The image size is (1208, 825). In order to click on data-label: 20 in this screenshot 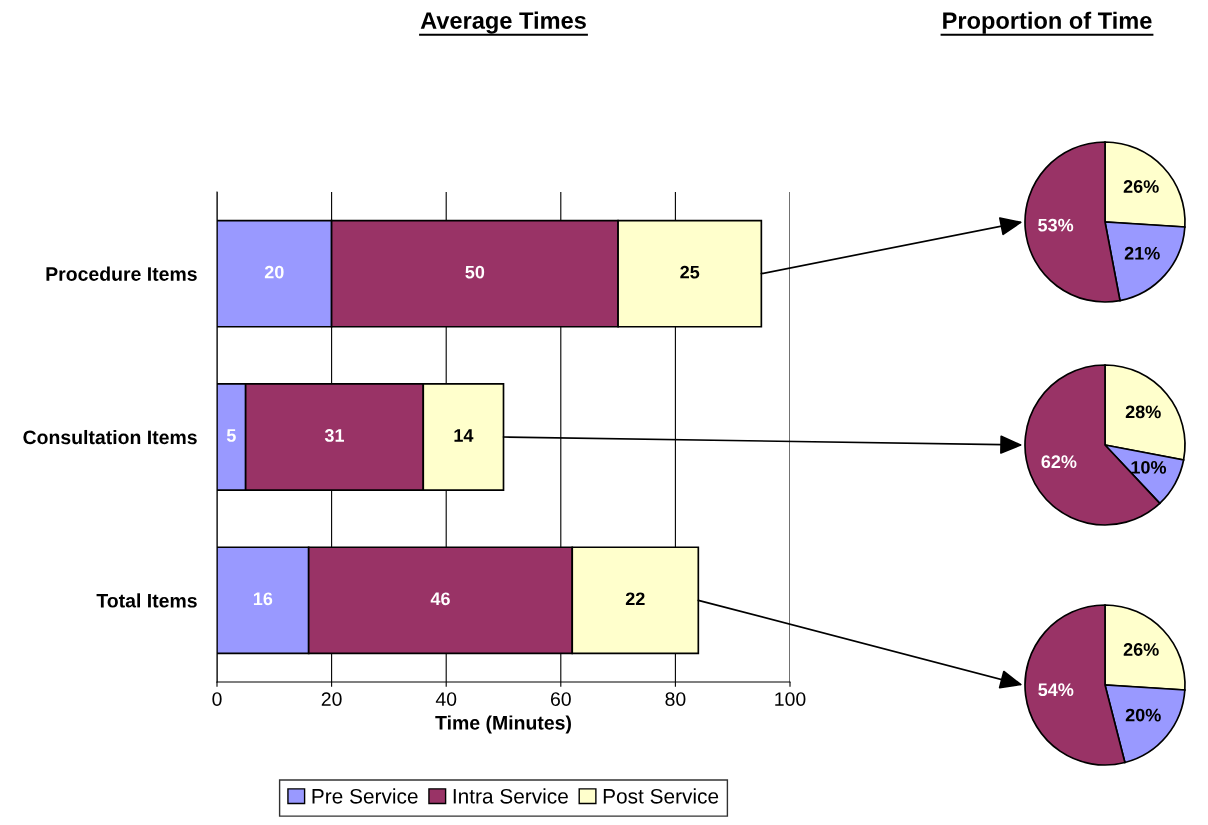, I will do `click(274, 272)`.